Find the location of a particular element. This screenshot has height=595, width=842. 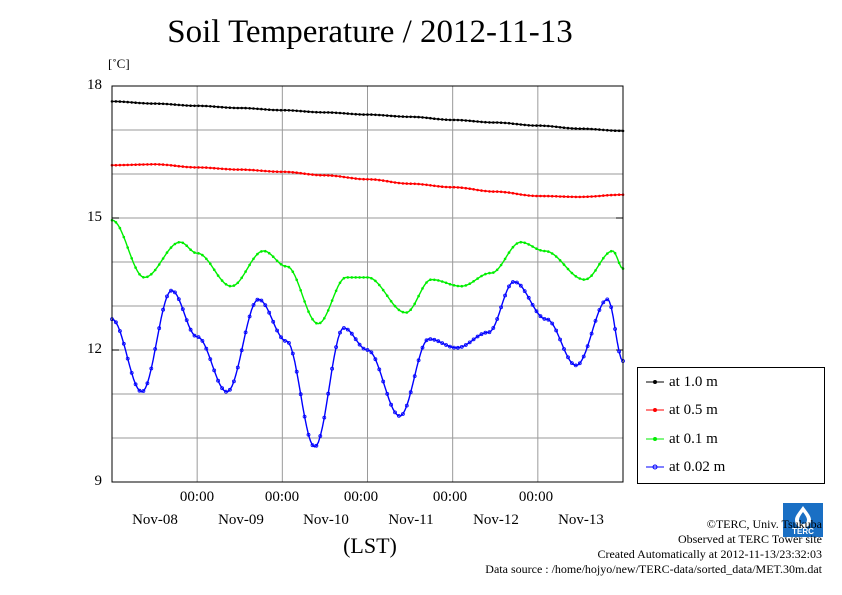

y-tick-12: 12 is located at coordinates (94, 349).